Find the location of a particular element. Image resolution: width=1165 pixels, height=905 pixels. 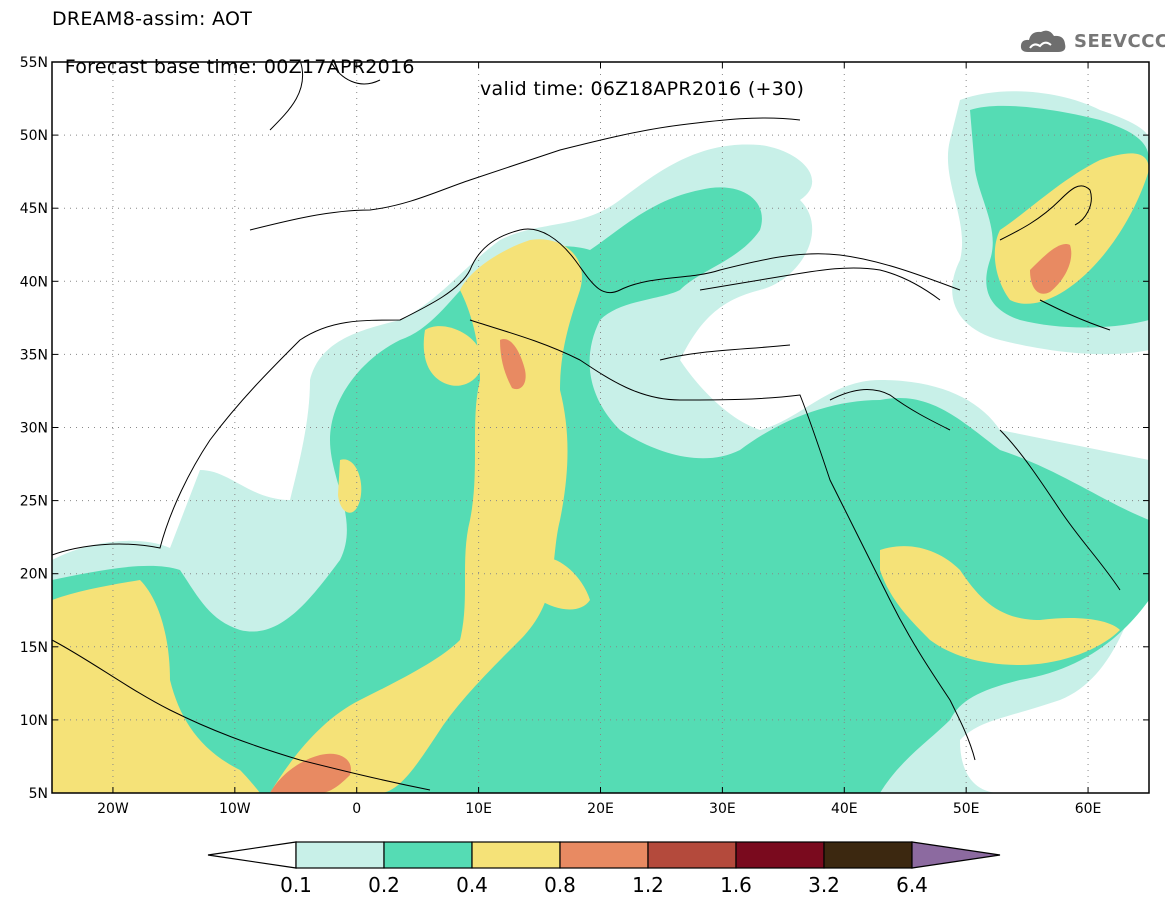

longitude-labels: 20W 10W 0 10E 20E 30E 40E 50E 60E is located at coordinates (599, 809).